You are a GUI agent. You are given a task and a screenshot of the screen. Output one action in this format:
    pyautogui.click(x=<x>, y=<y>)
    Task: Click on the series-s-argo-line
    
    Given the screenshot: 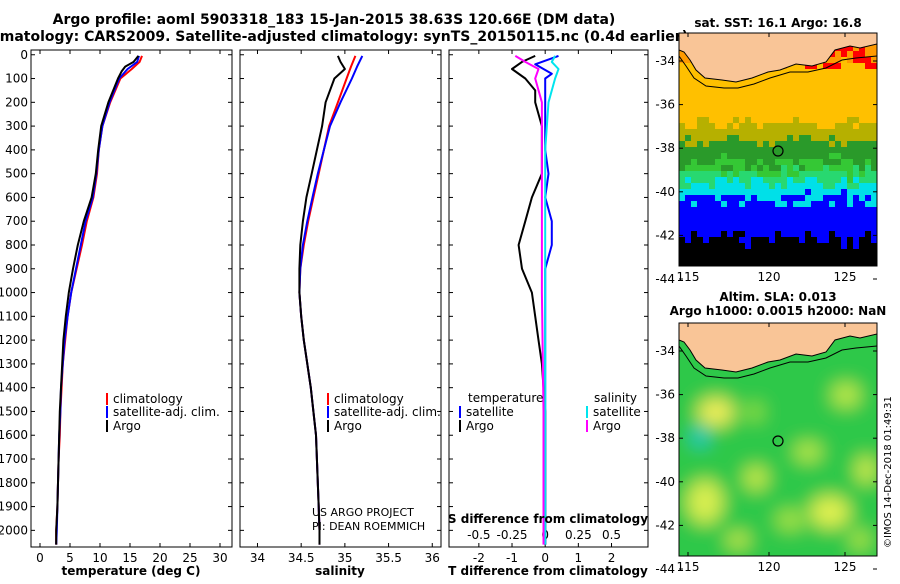 What is the action you would take?
    pyautogui.click(x=529, y=300)
    